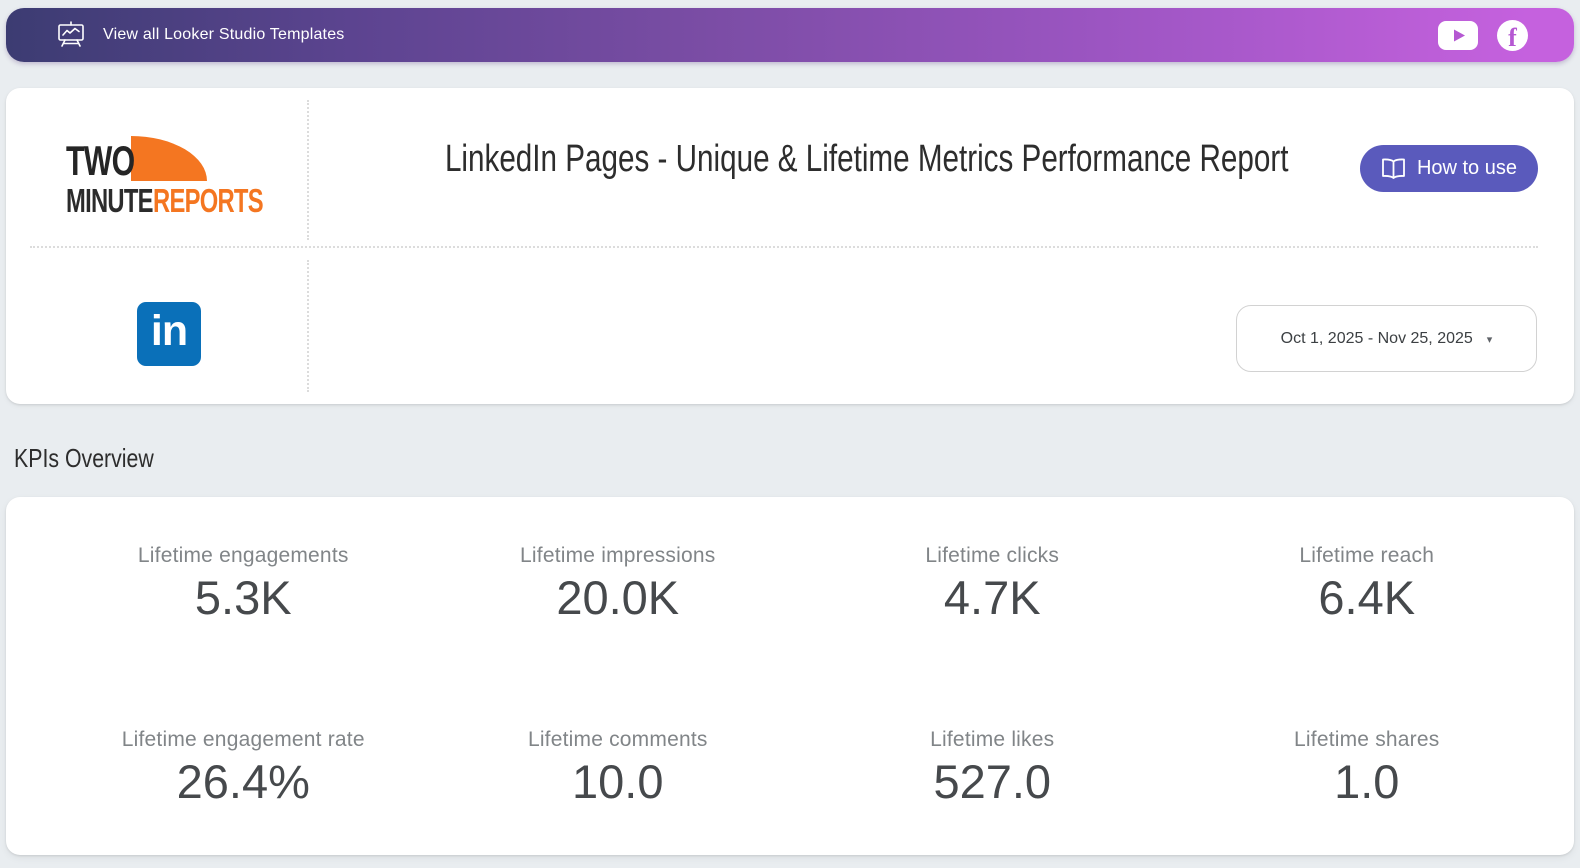 The height and width of the screenshot is (868, 1580). What do you see at coordinates (71, 34) in the screenshot?
I see `presentation-chart-icon` at bounding box center [71, 34].